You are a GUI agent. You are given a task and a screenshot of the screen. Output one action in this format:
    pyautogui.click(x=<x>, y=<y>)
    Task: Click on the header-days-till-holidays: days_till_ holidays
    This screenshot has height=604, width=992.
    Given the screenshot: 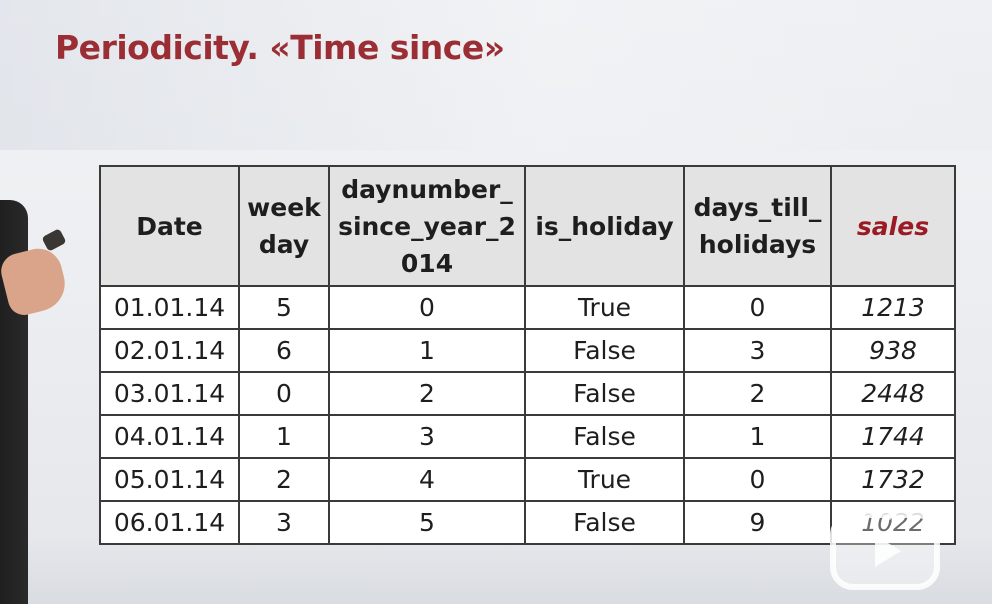 What is the action you would take?
    pyautogui.click(x=757, y=226)
    